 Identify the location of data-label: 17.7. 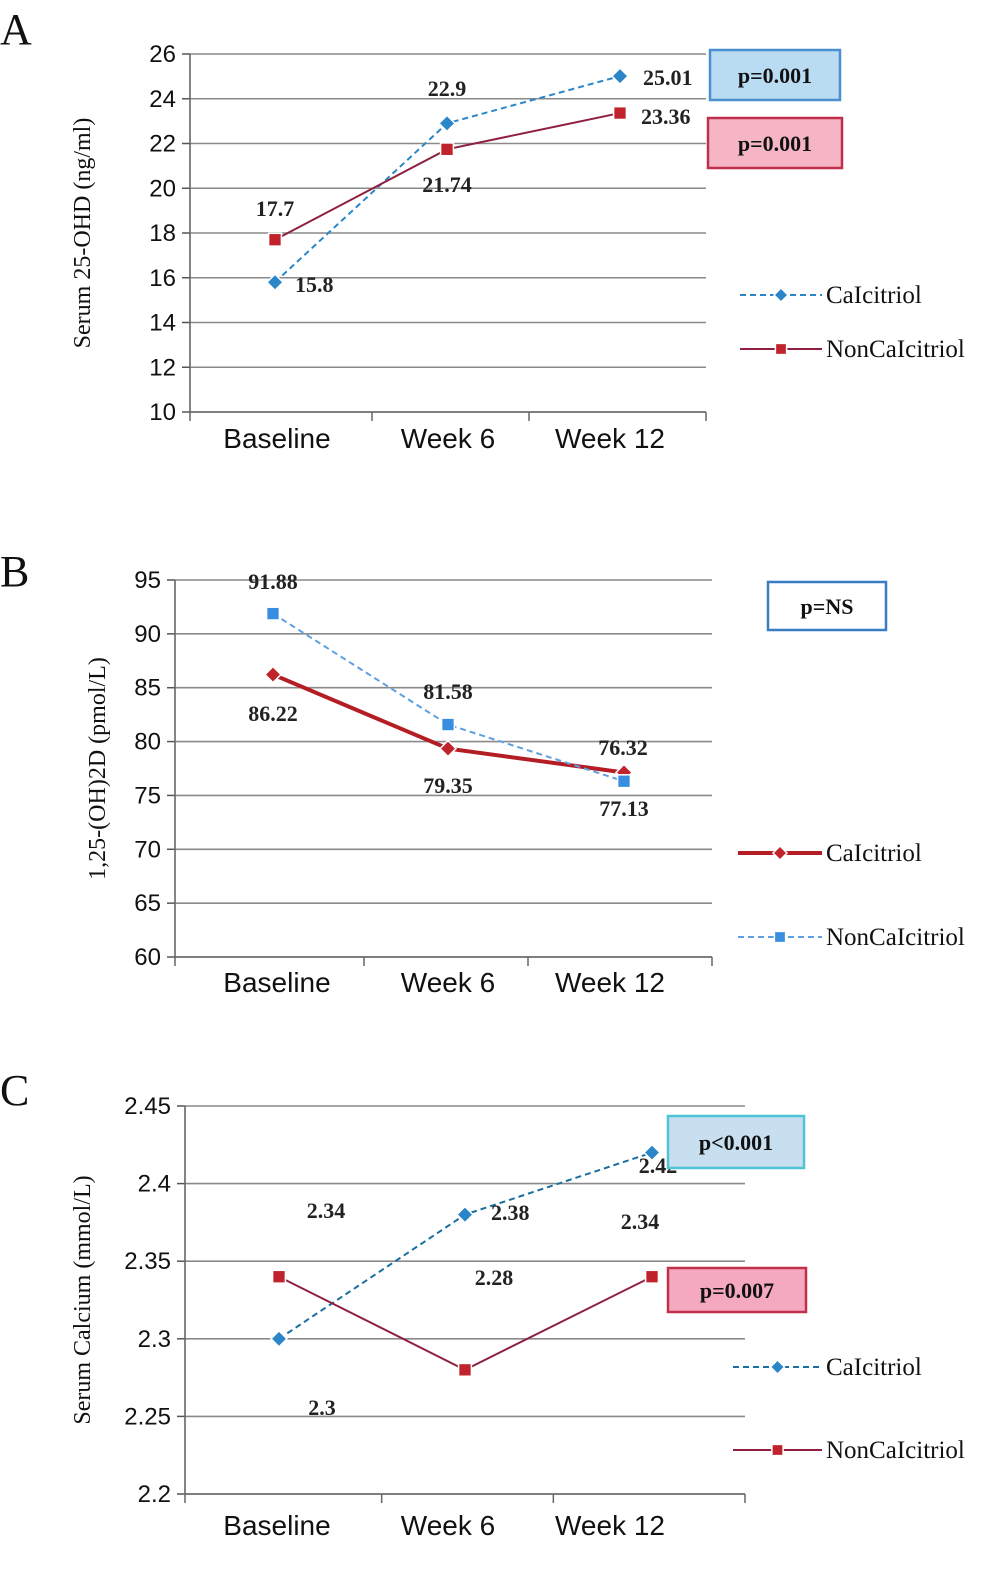
(275, 208).